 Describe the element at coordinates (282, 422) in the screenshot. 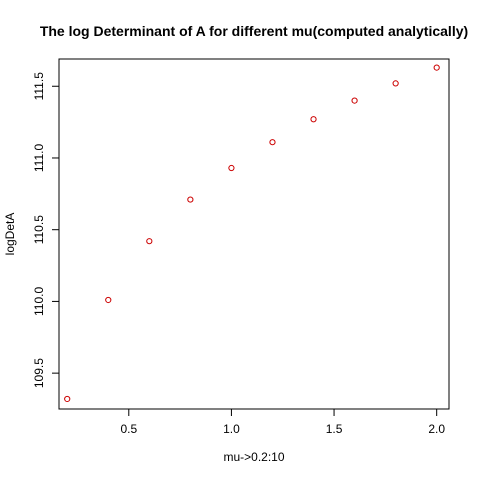

I see `x-axis: 0.5 1.0 1.5 2.0` at that location.